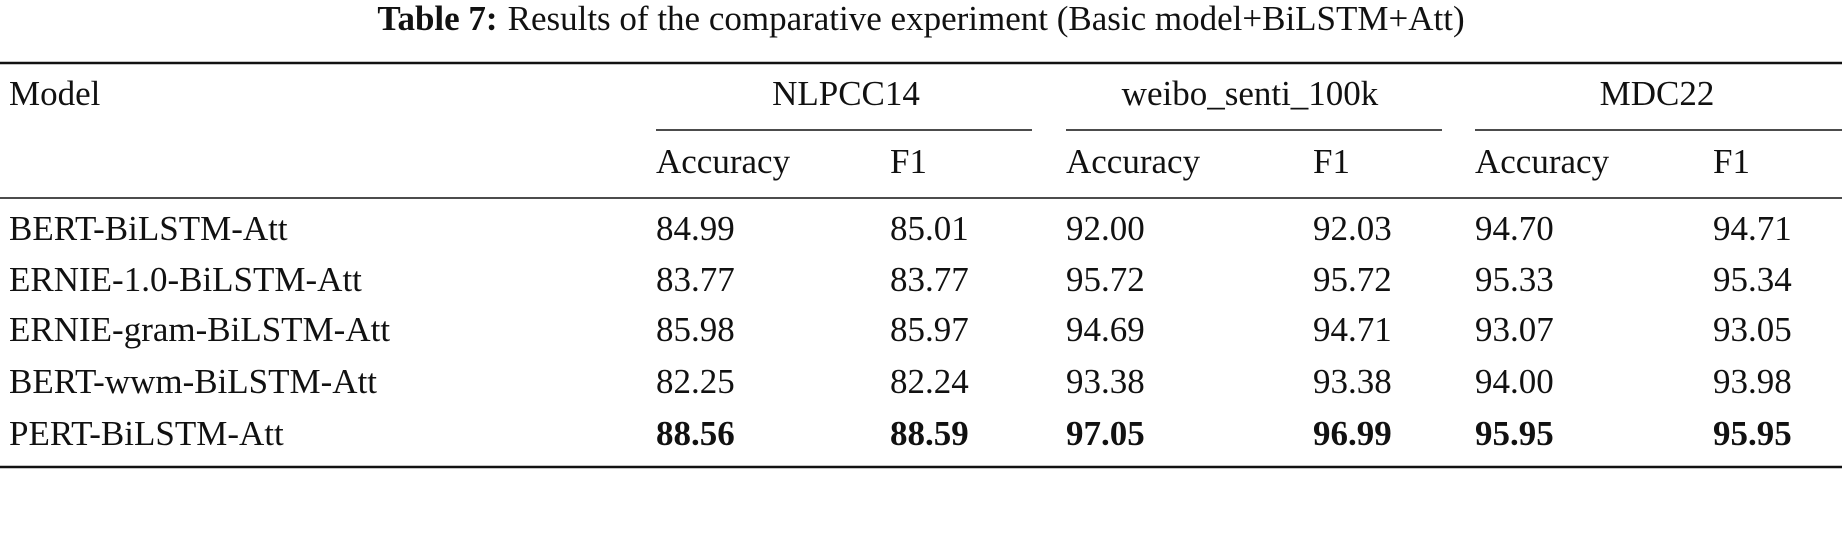  Describe the element at coordinates (148, 228) in the screenshot. I see `row-model: BERT-BiLSTM-Att` at that location.